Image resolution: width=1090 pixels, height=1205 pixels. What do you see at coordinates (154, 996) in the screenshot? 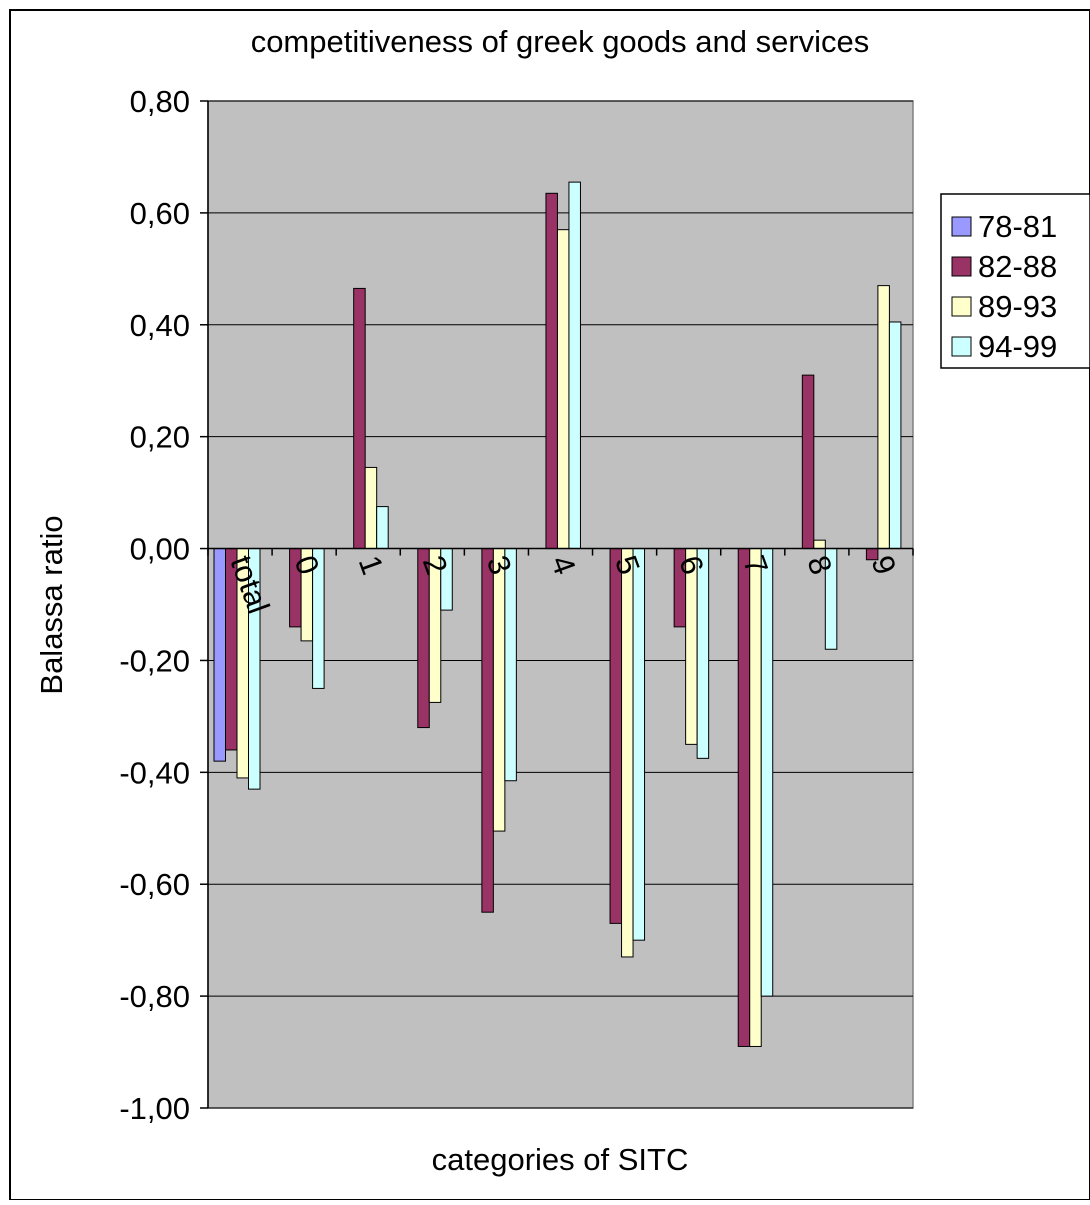
I see `y-tick-label: -0,80` at bounding box center [154, 996].